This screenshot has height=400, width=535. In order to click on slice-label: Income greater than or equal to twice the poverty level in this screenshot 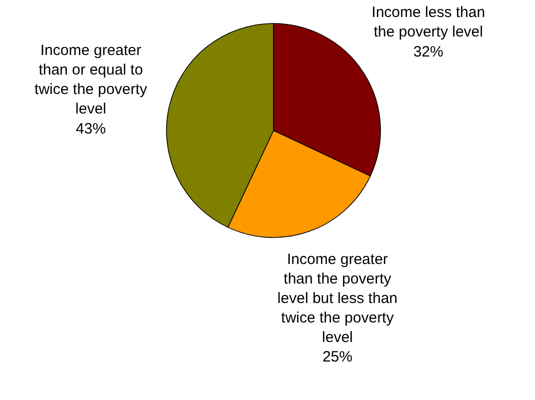, I will do `click(91, 80)`.